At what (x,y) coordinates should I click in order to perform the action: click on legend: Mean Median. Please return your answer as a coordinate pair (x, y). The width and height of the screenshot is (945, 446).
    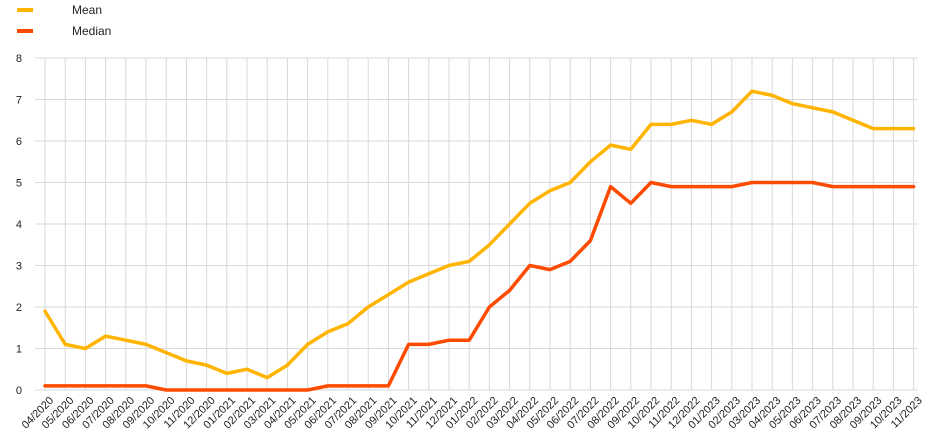
    Looking at the image, I should click on (64, 20).